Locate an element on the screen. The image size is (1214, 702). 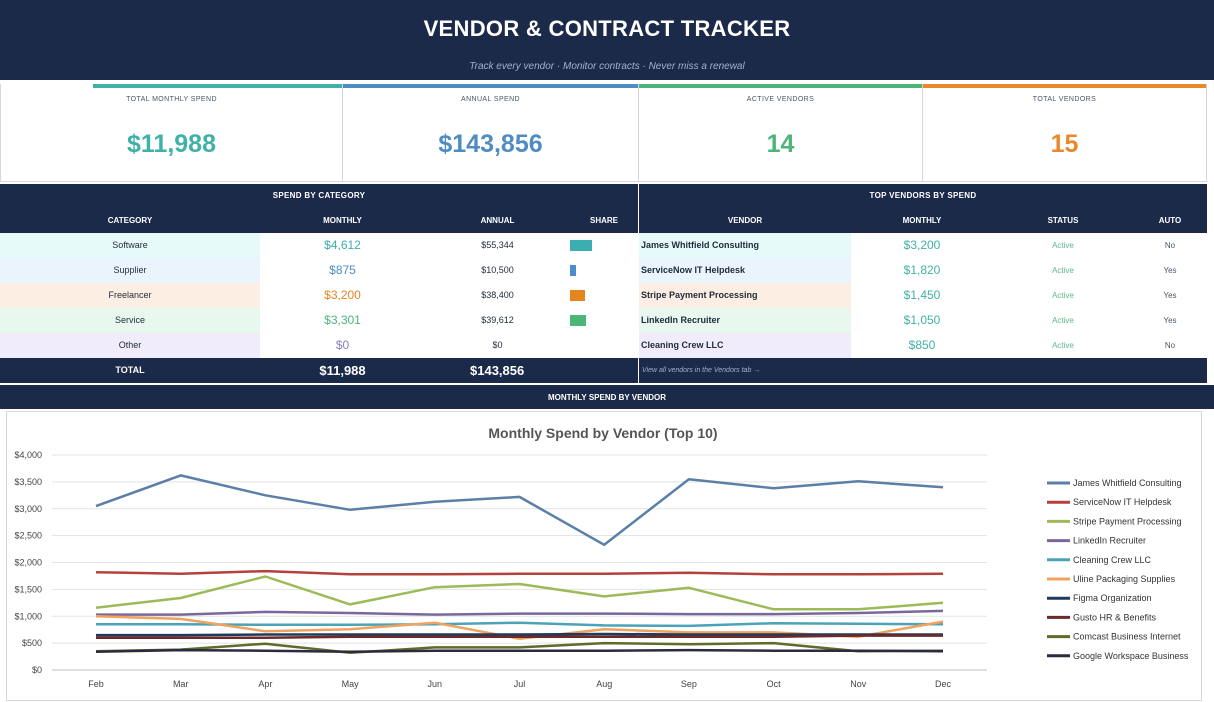
category-row: Software $4,612 $55,344 is located at coordinates (319, 245).